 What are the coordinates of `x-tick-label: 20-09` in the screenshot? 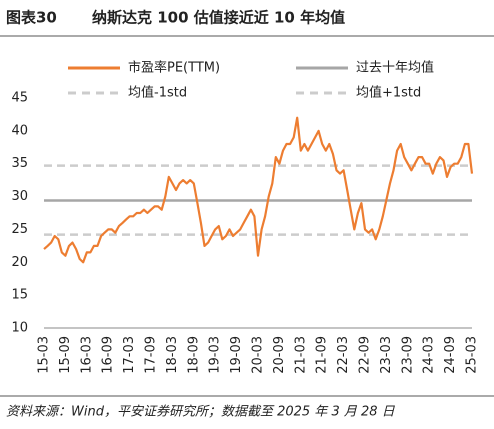 It's located at (279, 355).